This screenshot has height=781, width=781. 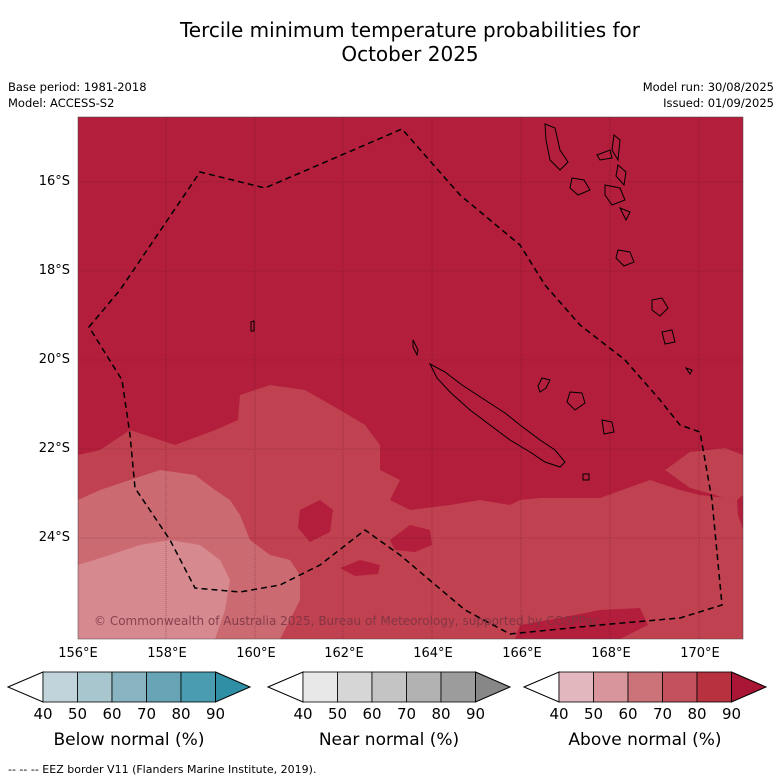 What do you see at coordinates (700, 653) in the screenshot?
I see `lon-tick-170e: 170°E` at bounding box center [700, 653].